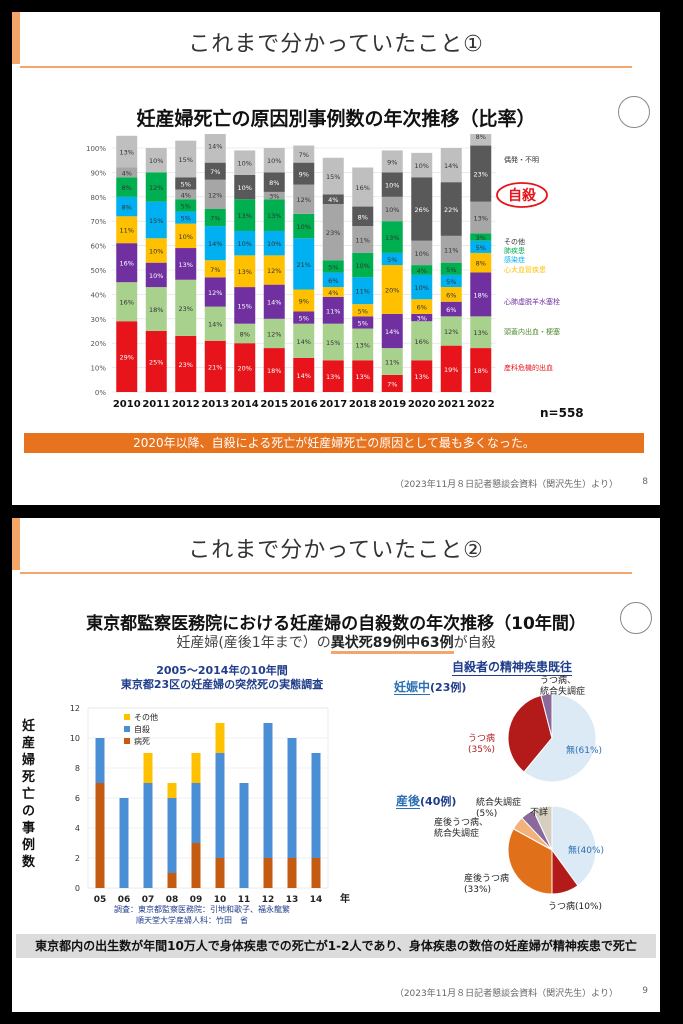  What do you see at coordinates (634, 112) in the screenshot?
I see `emblem-icon` at bounding box center [634, 112].